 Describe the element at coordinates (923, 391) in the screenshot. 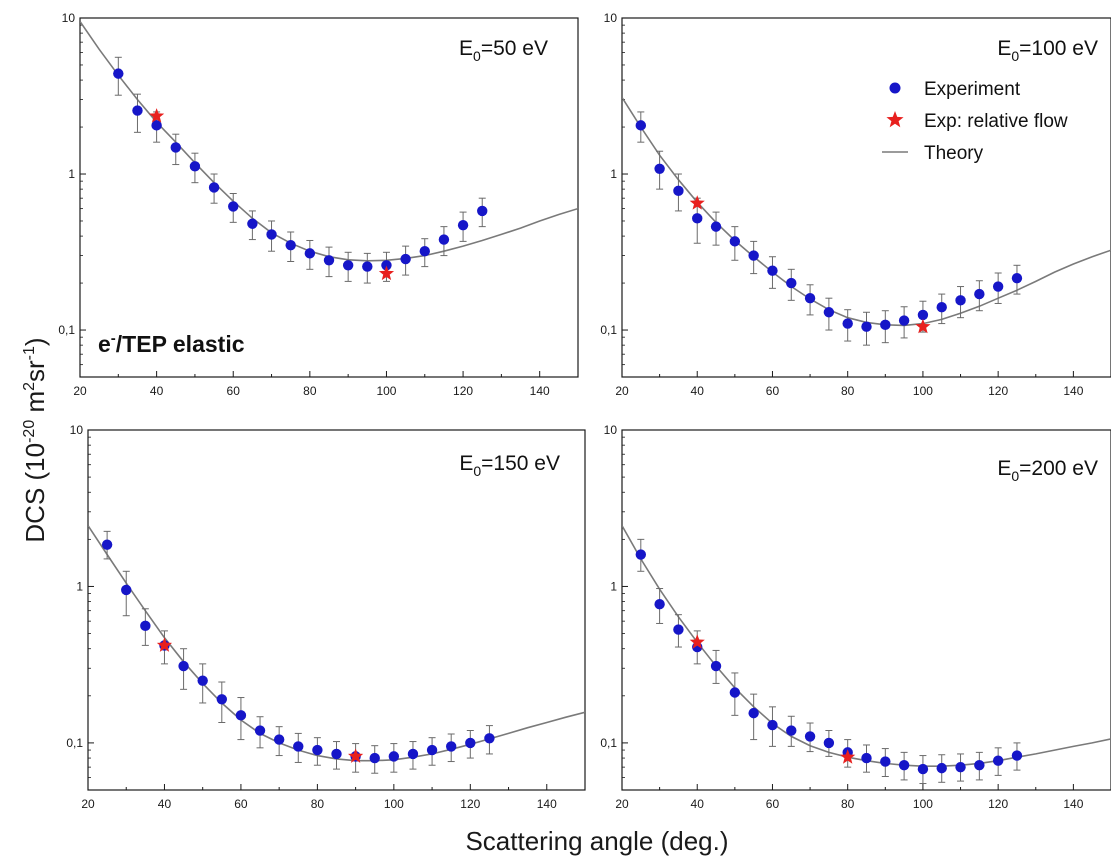

I see `x-tick-label-e100-4: 100` at that location.